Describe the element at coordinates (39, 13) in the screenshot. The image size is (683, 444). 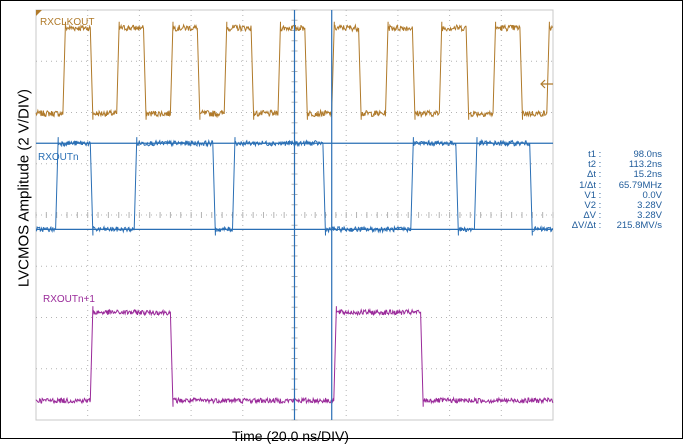
I see `trigger-marker-icon` at that location.